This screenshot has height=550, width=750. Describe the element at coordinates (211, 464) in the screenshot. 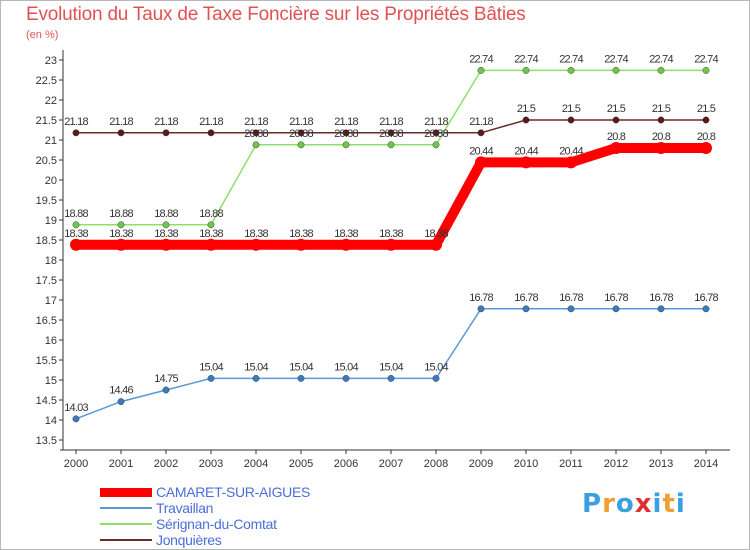

I see `x-tick-label: 2003` at that location.